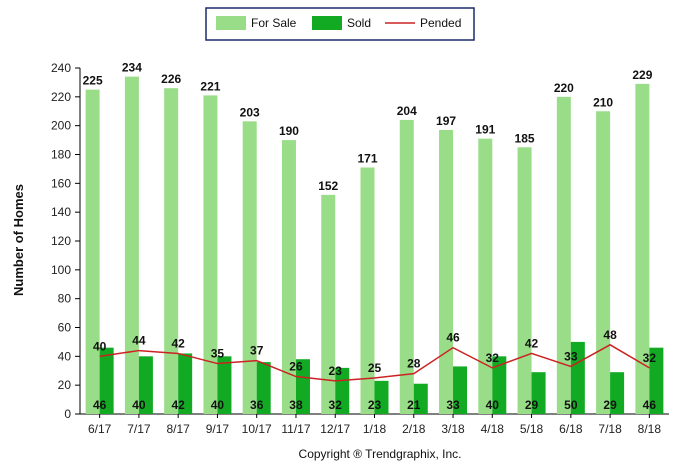 Image resolution: width=699 pixels, height=469 pixels. I want to click on label-sold: 38, so click(296, 405).